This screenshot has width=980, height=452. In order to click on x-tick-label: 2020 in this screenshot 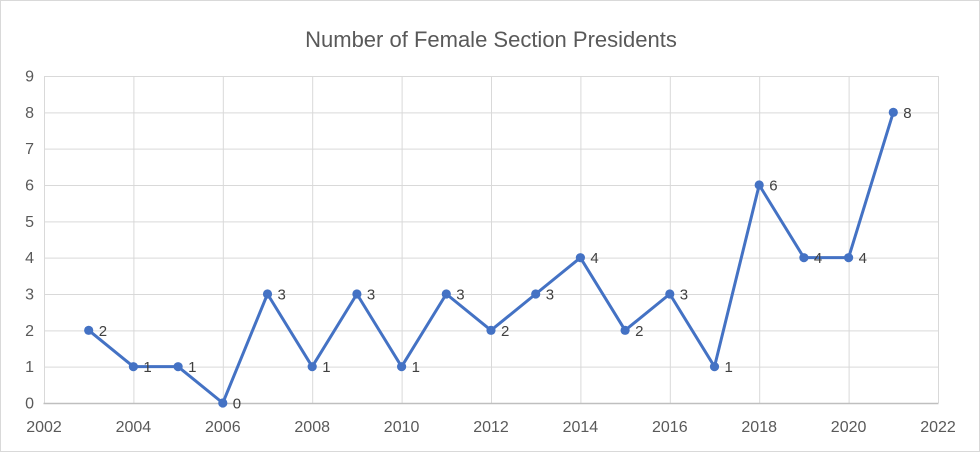, I will do `click(849, 427)`.